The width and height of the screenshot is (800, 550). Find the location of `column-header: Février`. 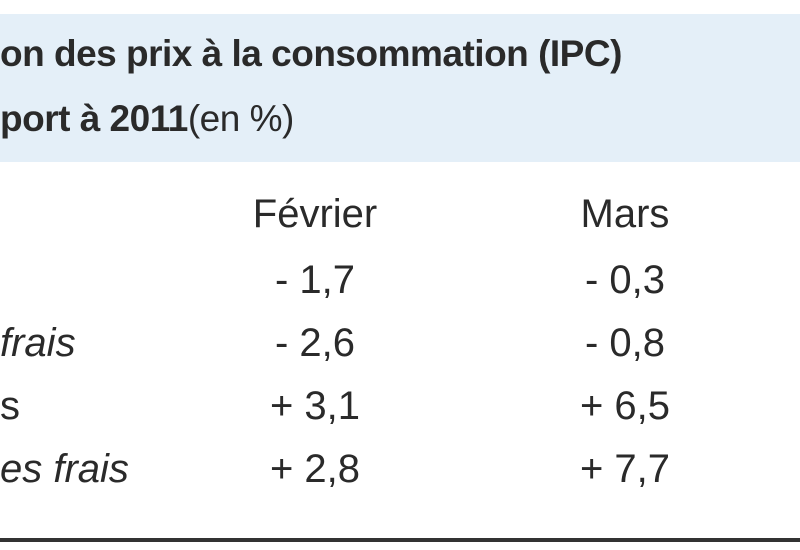

column-header: Février is located at coordinates (315, 214).